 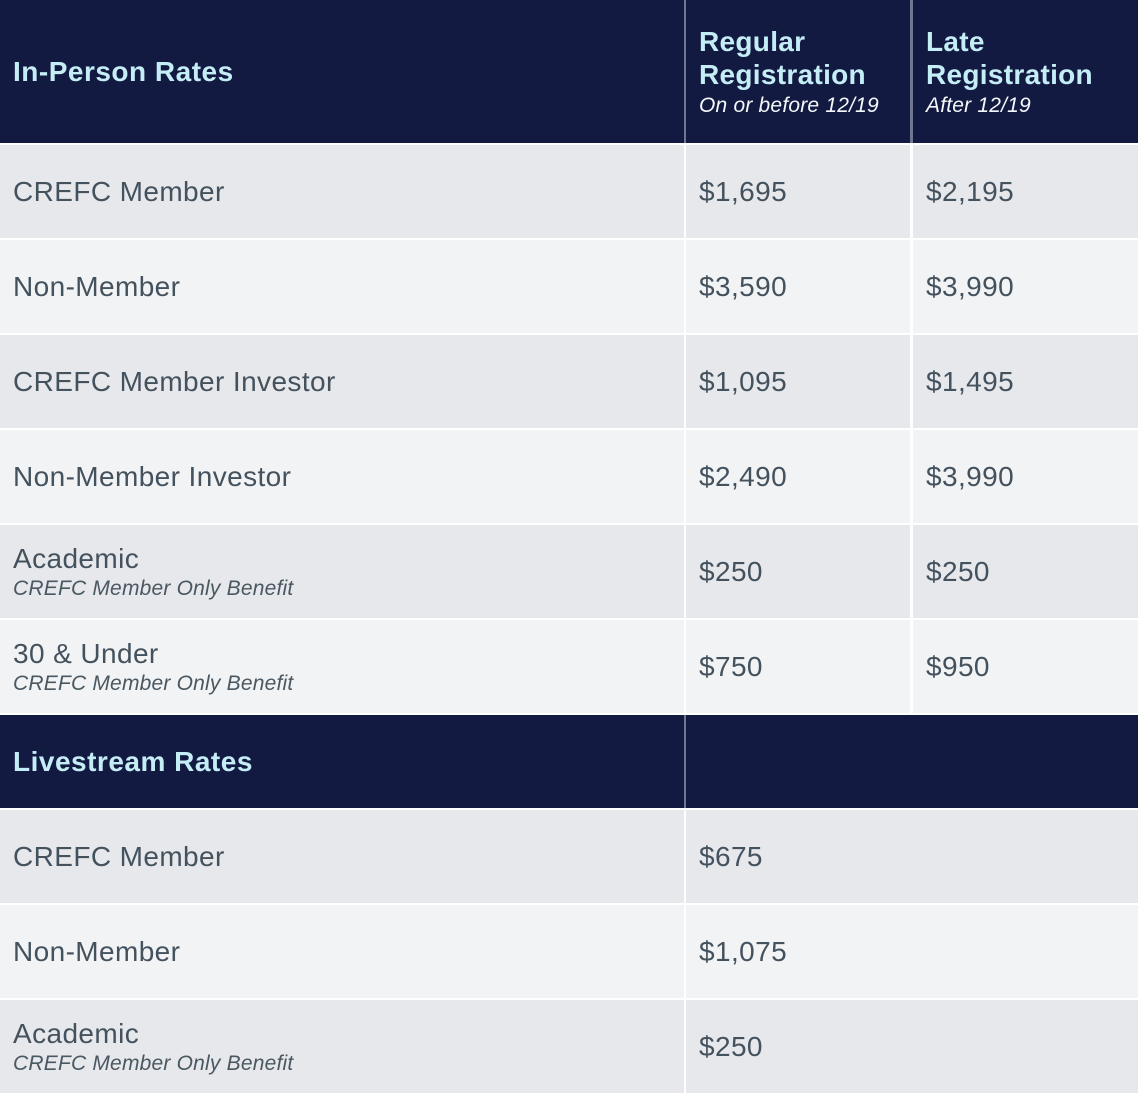 I want to click on table-row-livestream-crefc-member: CREFC Member $675, so click(x=569, y=856).